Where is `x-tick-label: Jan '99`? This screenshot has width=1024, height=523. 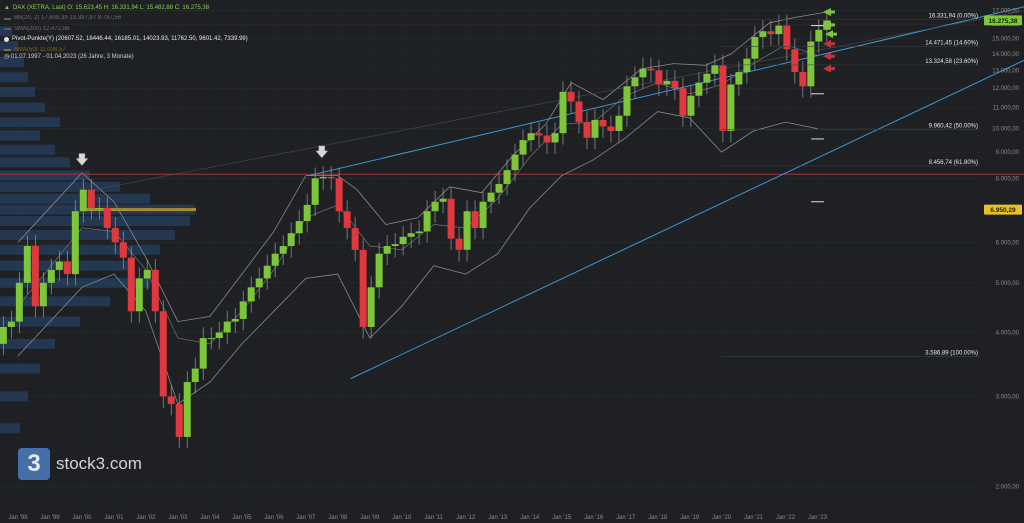 x-tick-label: Jan '99 is located at coordinates (50, 518).